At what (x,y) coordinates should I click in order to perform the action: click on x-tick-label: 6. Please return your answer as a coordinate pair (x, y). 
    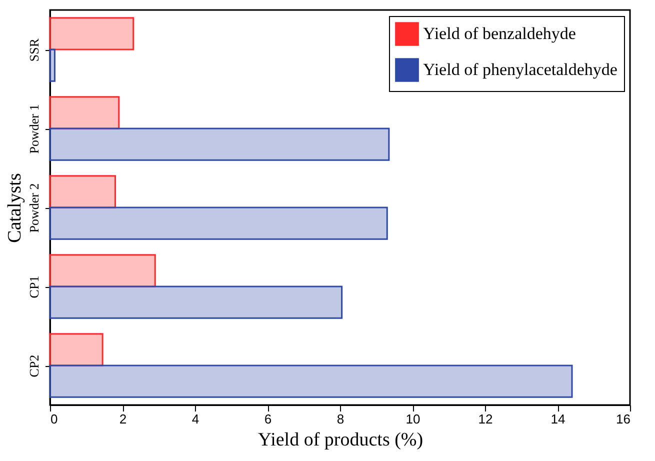
    Looking at the image, I should click on (268, 419).